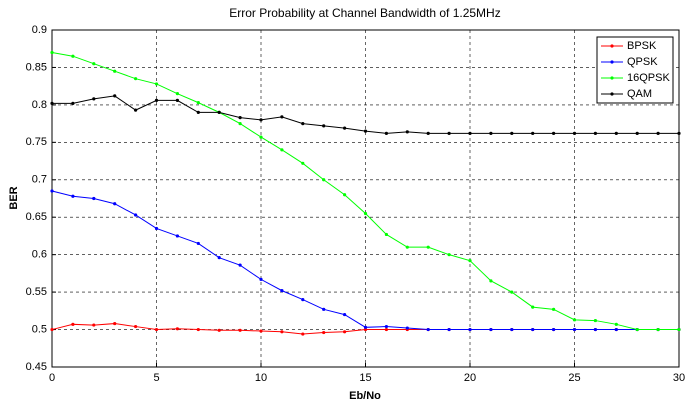 The height and width of the screenshot is (407, 699). Describe the element at coordinates (36, 67) in the screenshot. I see `y-tick-label: 0.85` at that location.